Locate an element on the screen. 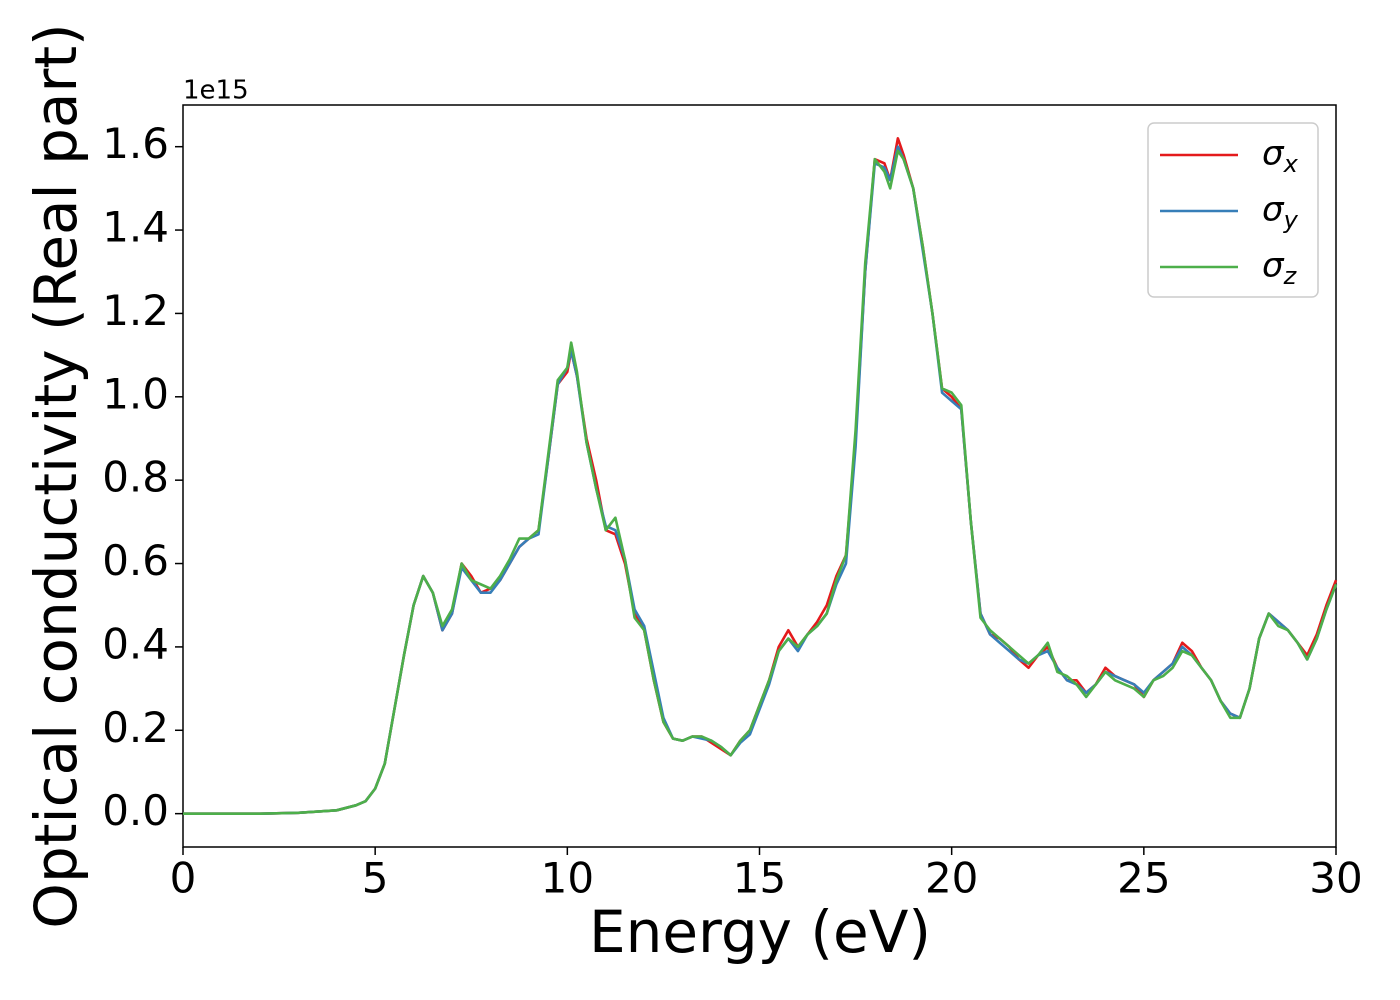 This screenshot has height=1000, width=1400. y-tick-label: 1.0 is located at coordinates (135, 393).